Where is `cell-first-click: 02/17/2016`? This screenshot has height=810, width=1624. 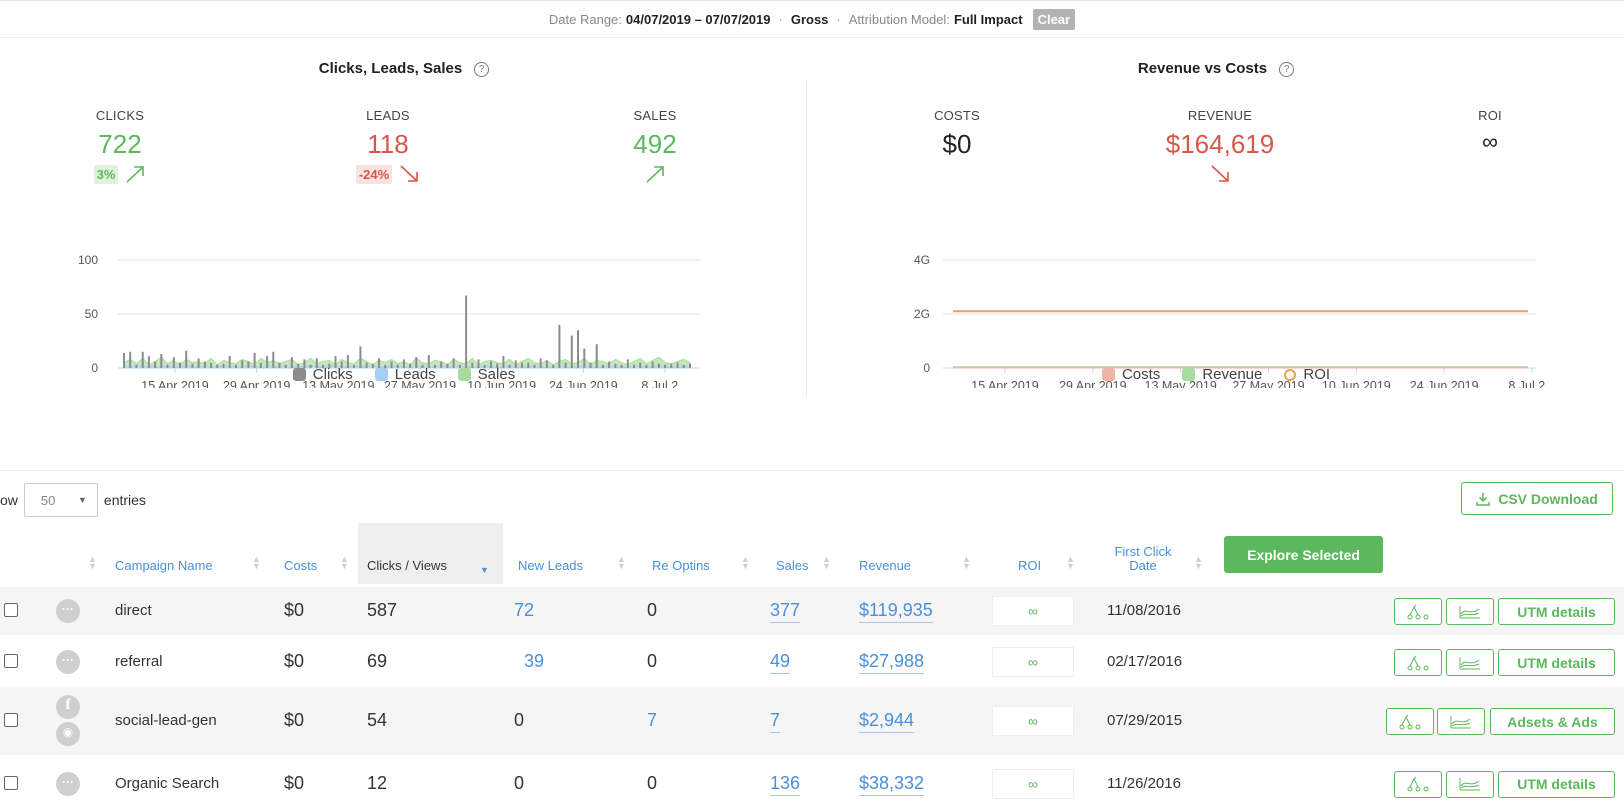
cell-first-click: 02/17/2016 is located at coordinates (1145, 661).